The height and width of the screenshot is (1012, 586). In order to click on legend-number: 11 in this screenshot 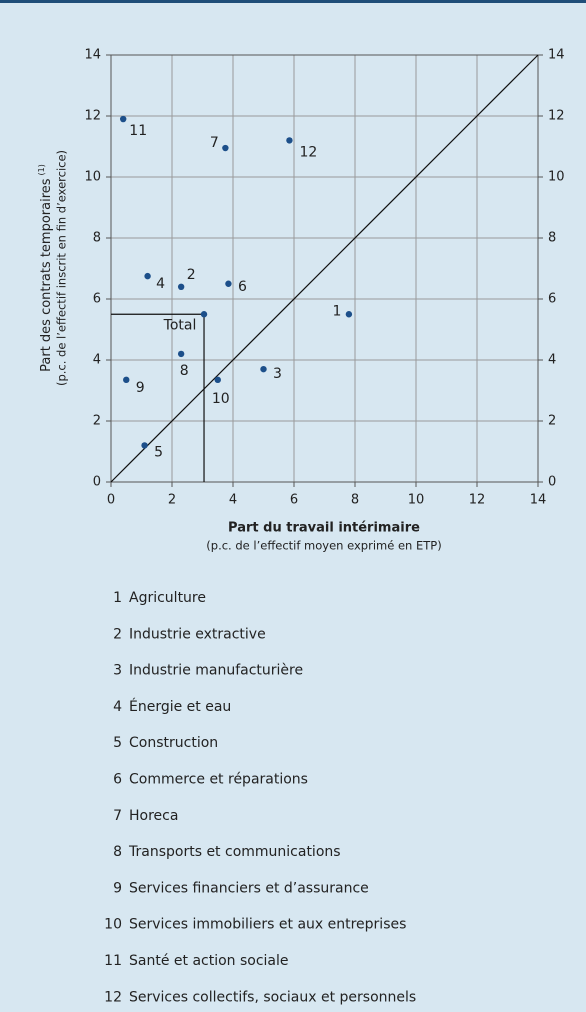, I will do `click(113, 961)`.